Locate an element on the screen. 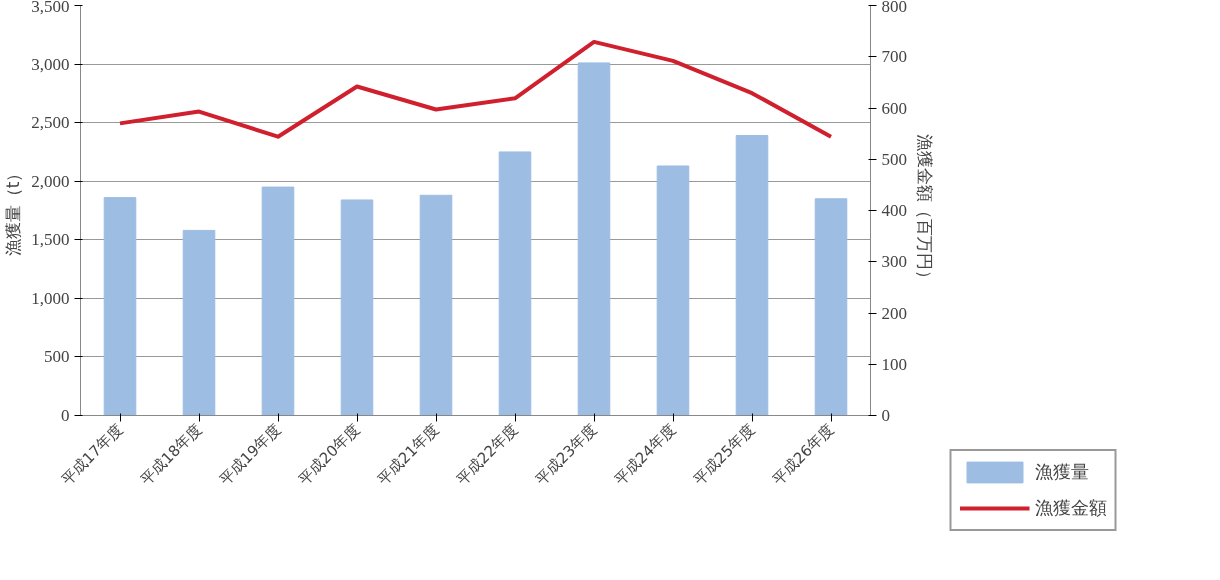 The height and width of the screenshot is (580, 1220). y2-tick-label: 200 is located at coordinates (894, 313).